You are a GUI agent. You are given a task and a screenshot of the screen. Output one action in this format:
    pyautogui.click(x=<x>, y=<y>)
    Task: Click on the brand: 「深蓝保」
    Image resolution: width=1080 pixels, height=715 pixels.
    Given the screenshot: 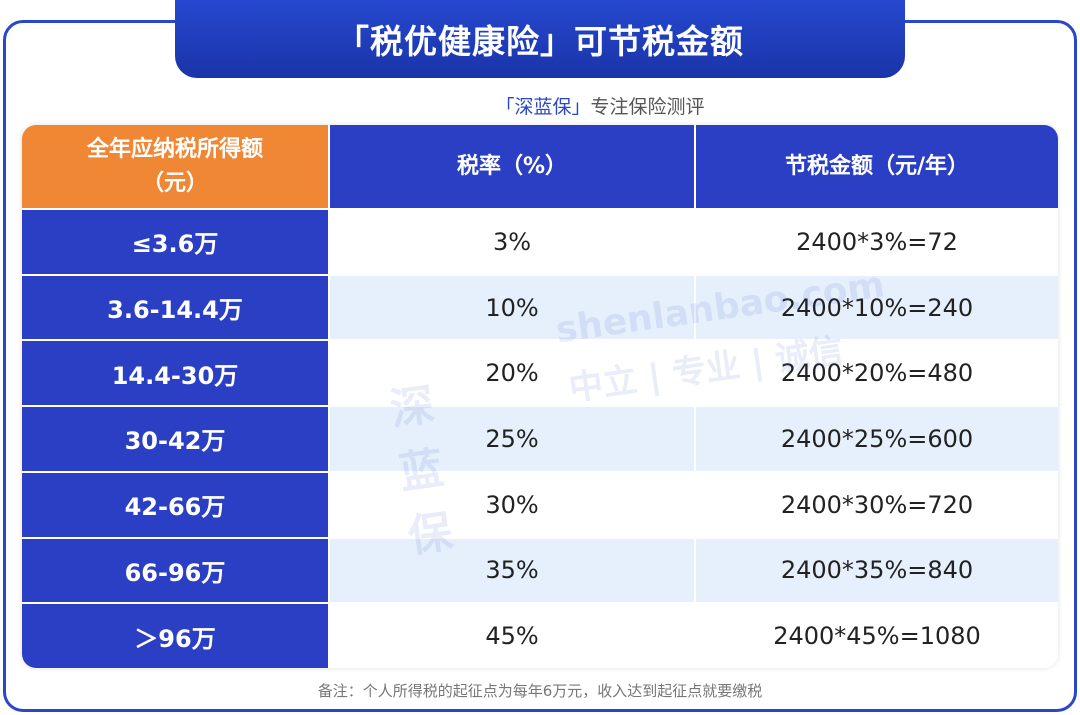 What is the action you would take?
    pyautogui.click(x=543, y=107)
    